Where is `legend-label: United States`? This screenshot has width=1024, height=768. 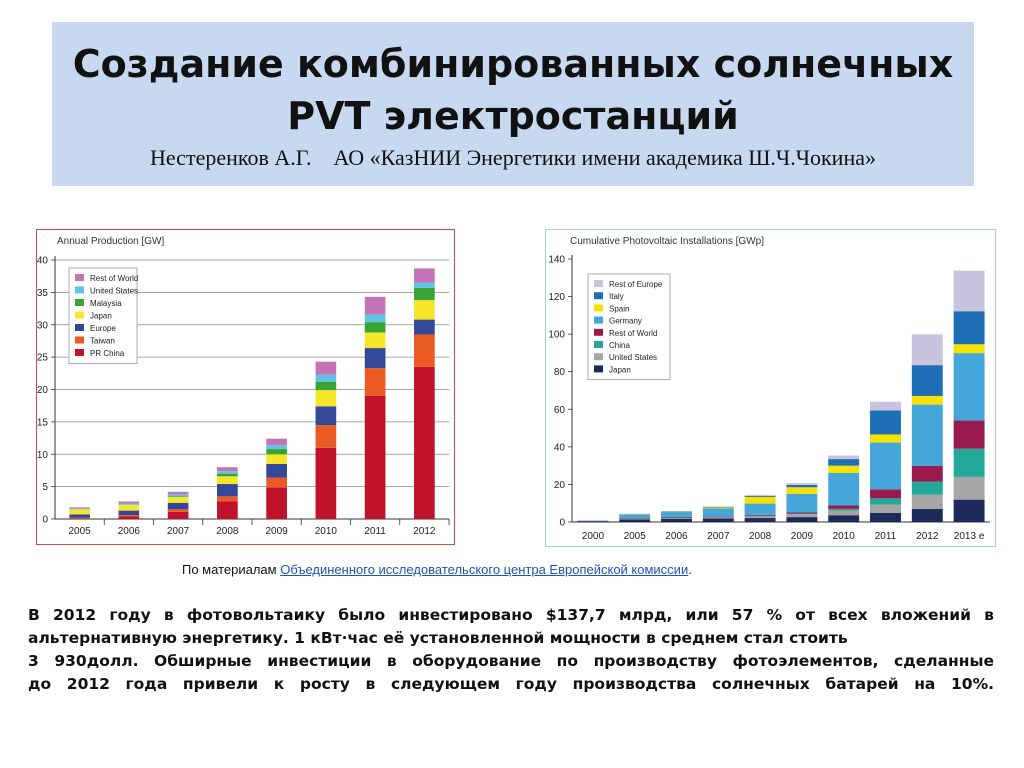 legend-label: United States is located at coordinates (114, 291).